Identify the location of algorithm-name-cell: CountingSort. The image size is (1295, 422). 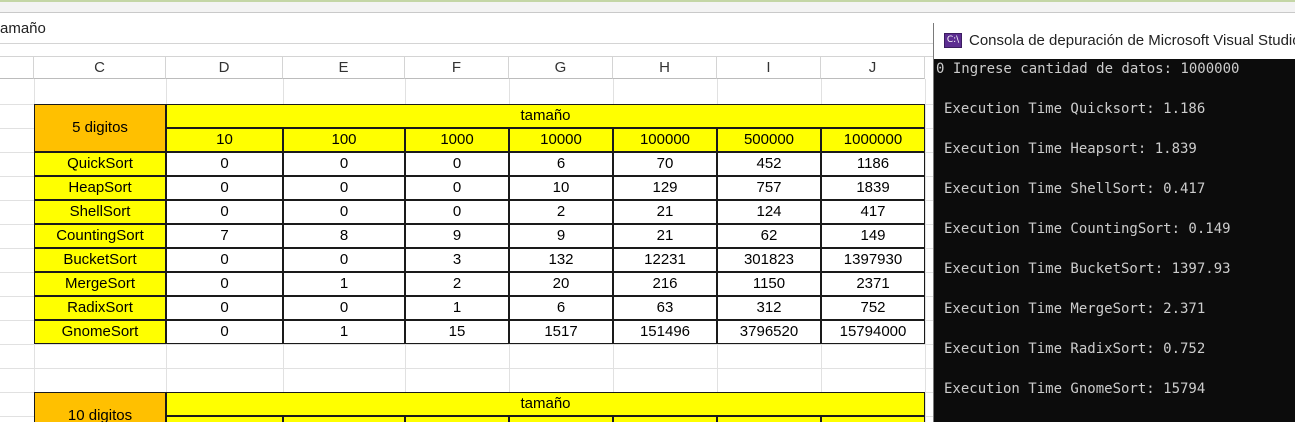
(100, 236).